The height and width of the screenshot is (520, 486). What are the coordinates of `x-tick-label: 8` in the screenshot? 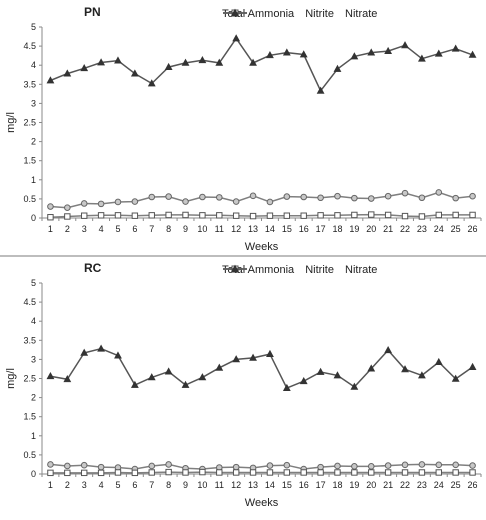 It's located at (168, 485).